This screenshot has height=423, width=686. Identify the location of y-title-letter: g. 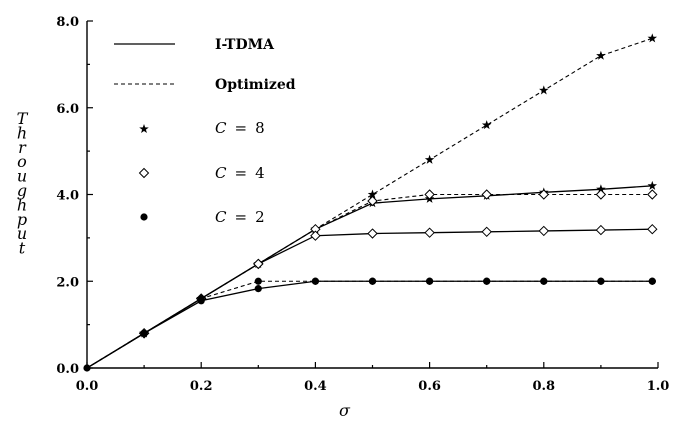
(22, 190).